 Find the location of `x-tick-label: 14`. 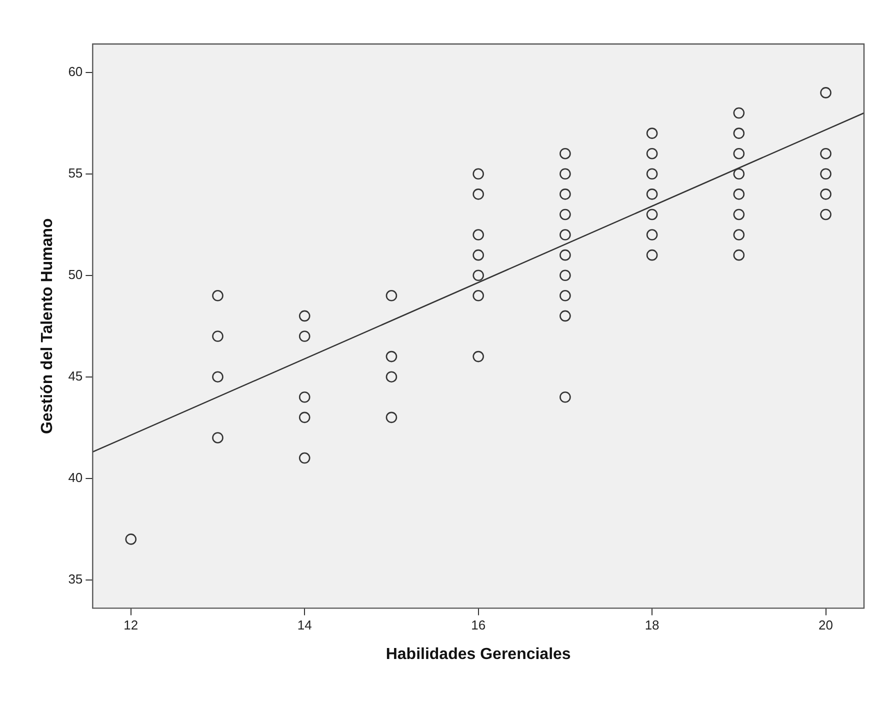

x-tick-label: 14 is located at coordinates (304, 625).